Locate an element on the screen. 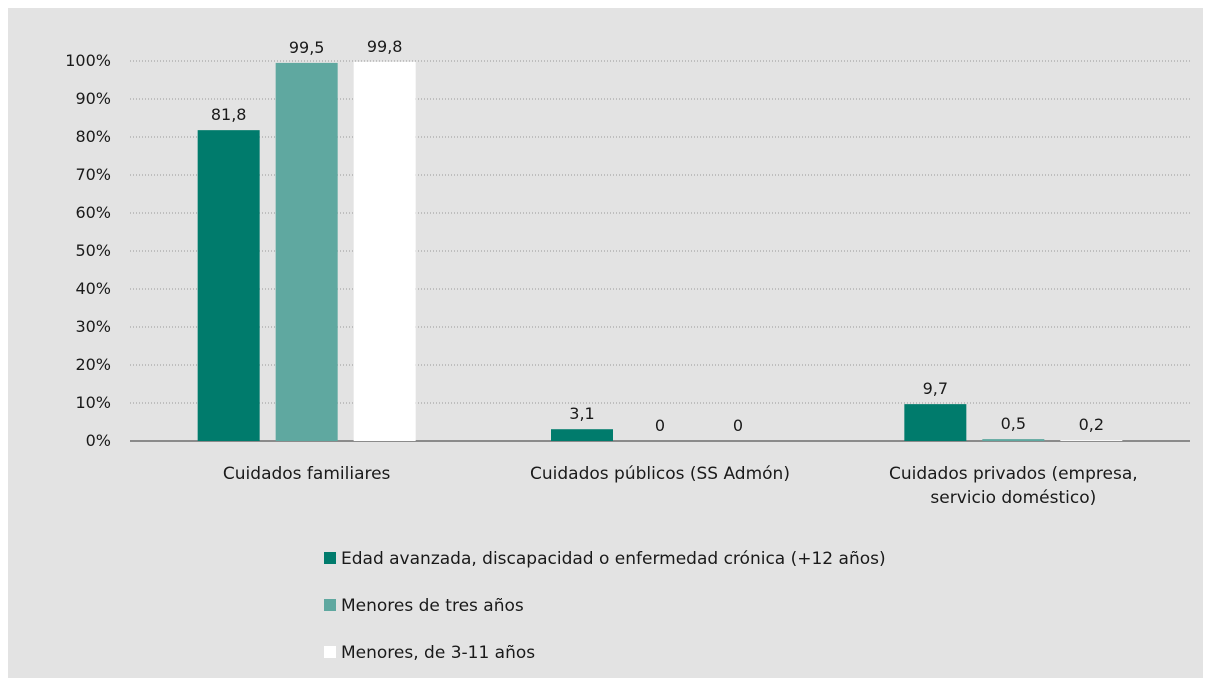  y-tick-label: 50% is located at coordinates (93, 250).